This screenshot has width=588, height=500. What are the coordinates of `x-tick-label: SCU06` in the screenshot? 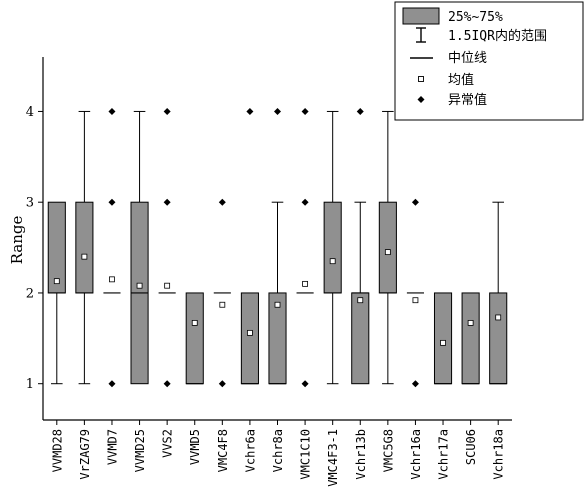 It's located at (471, 447).